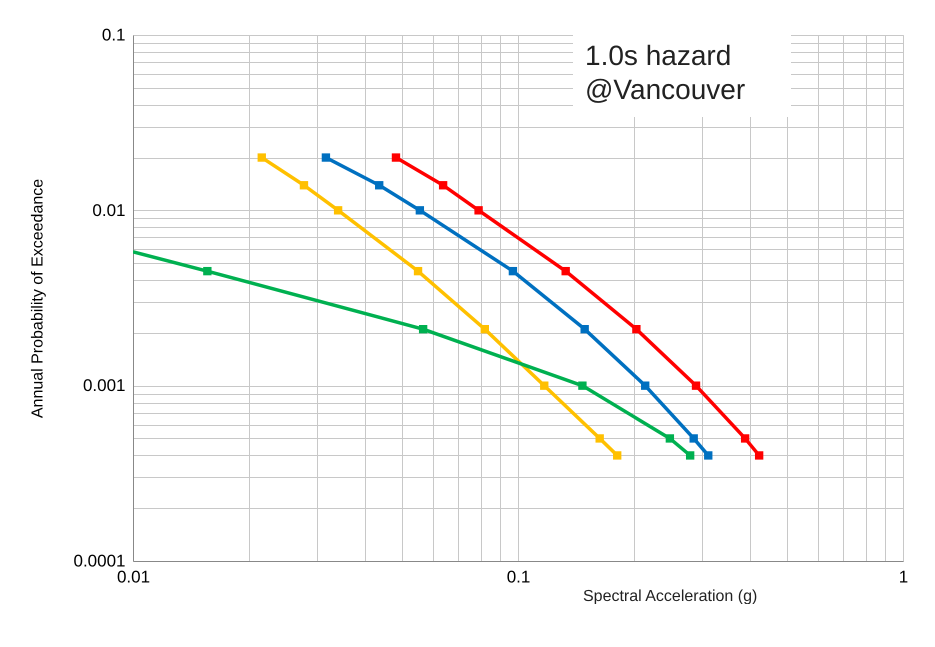 This screenshot has height=647, width=935. I want to click on annotation: 1.0s hazard @Vancouver, so click(665, 72).